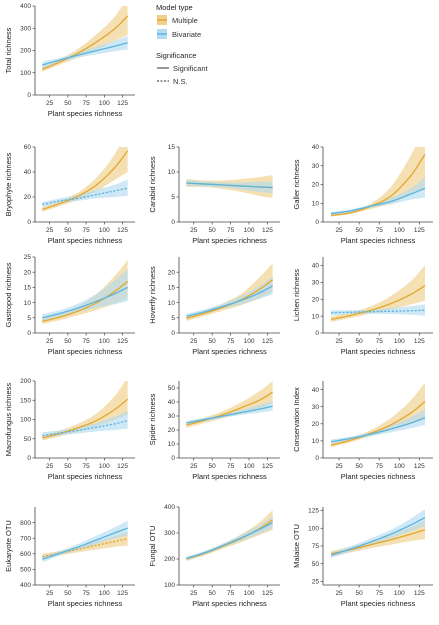 The height and width of the screenshot is (625, 439). What do you see at coordinates (296, 546) in the screenshot?
I see `y-axis-title: Malaise OTU` at bounding box center [296, 546].